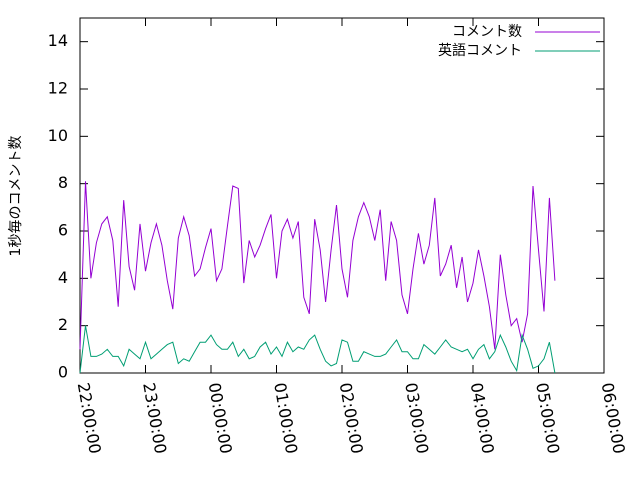  What do you see at coordinates (58, 88) in the screenshot?
I see `y-tick-label: 12` at bounding box center [58, 88].